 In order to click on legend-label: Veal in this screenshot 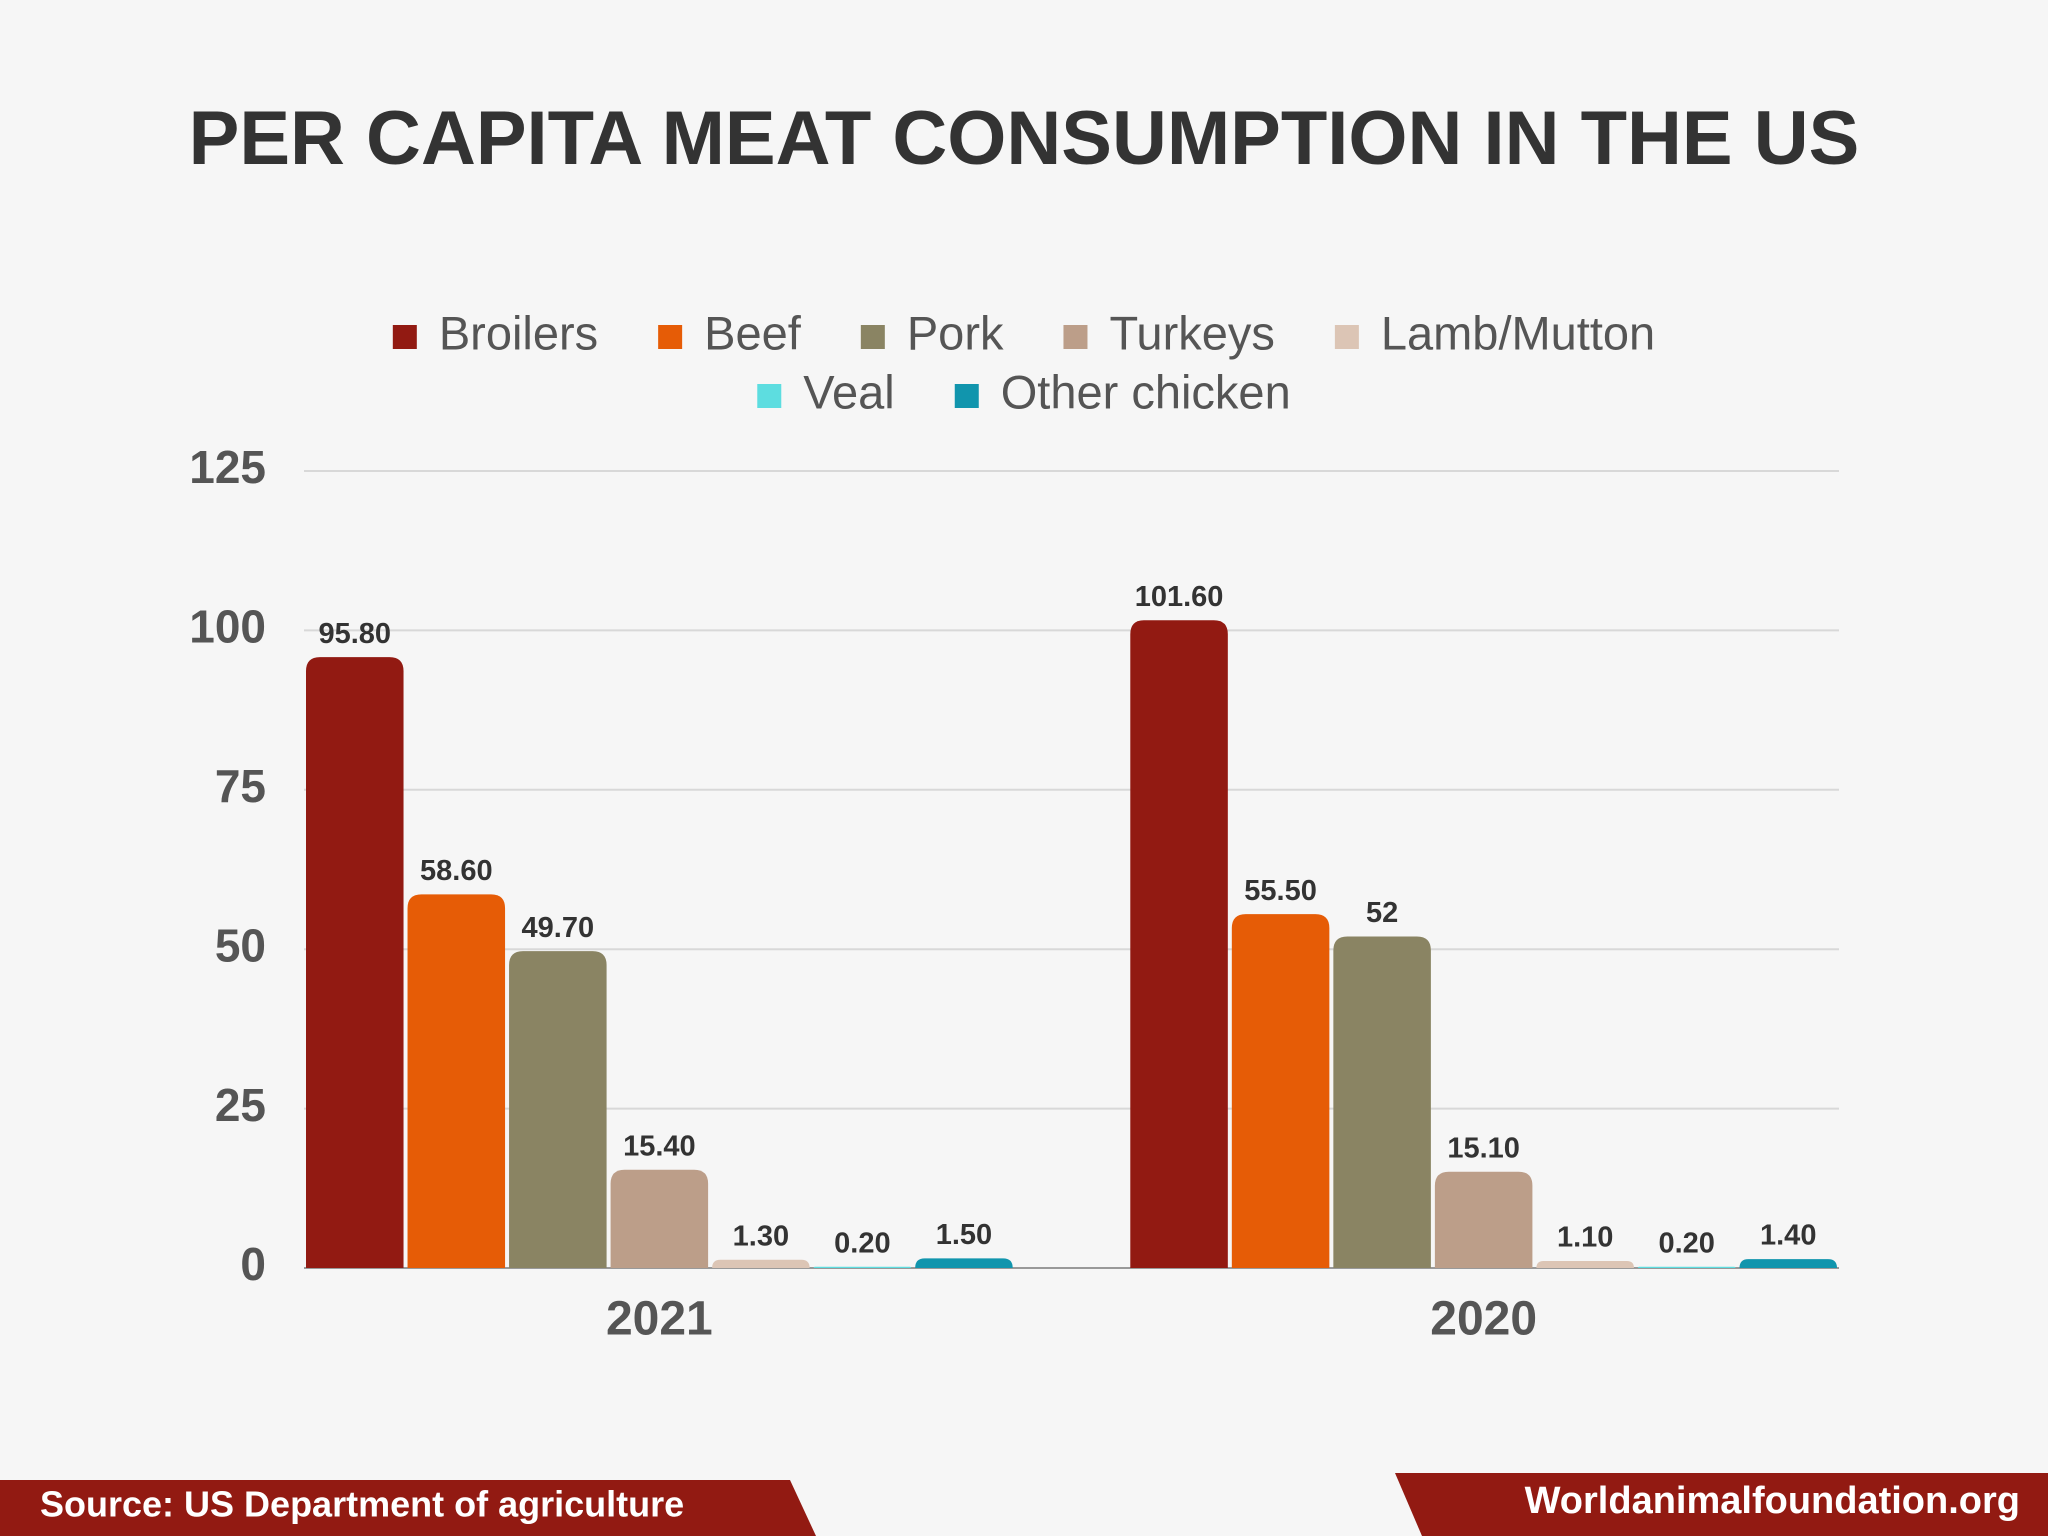, I will do `click(848, 391)`.